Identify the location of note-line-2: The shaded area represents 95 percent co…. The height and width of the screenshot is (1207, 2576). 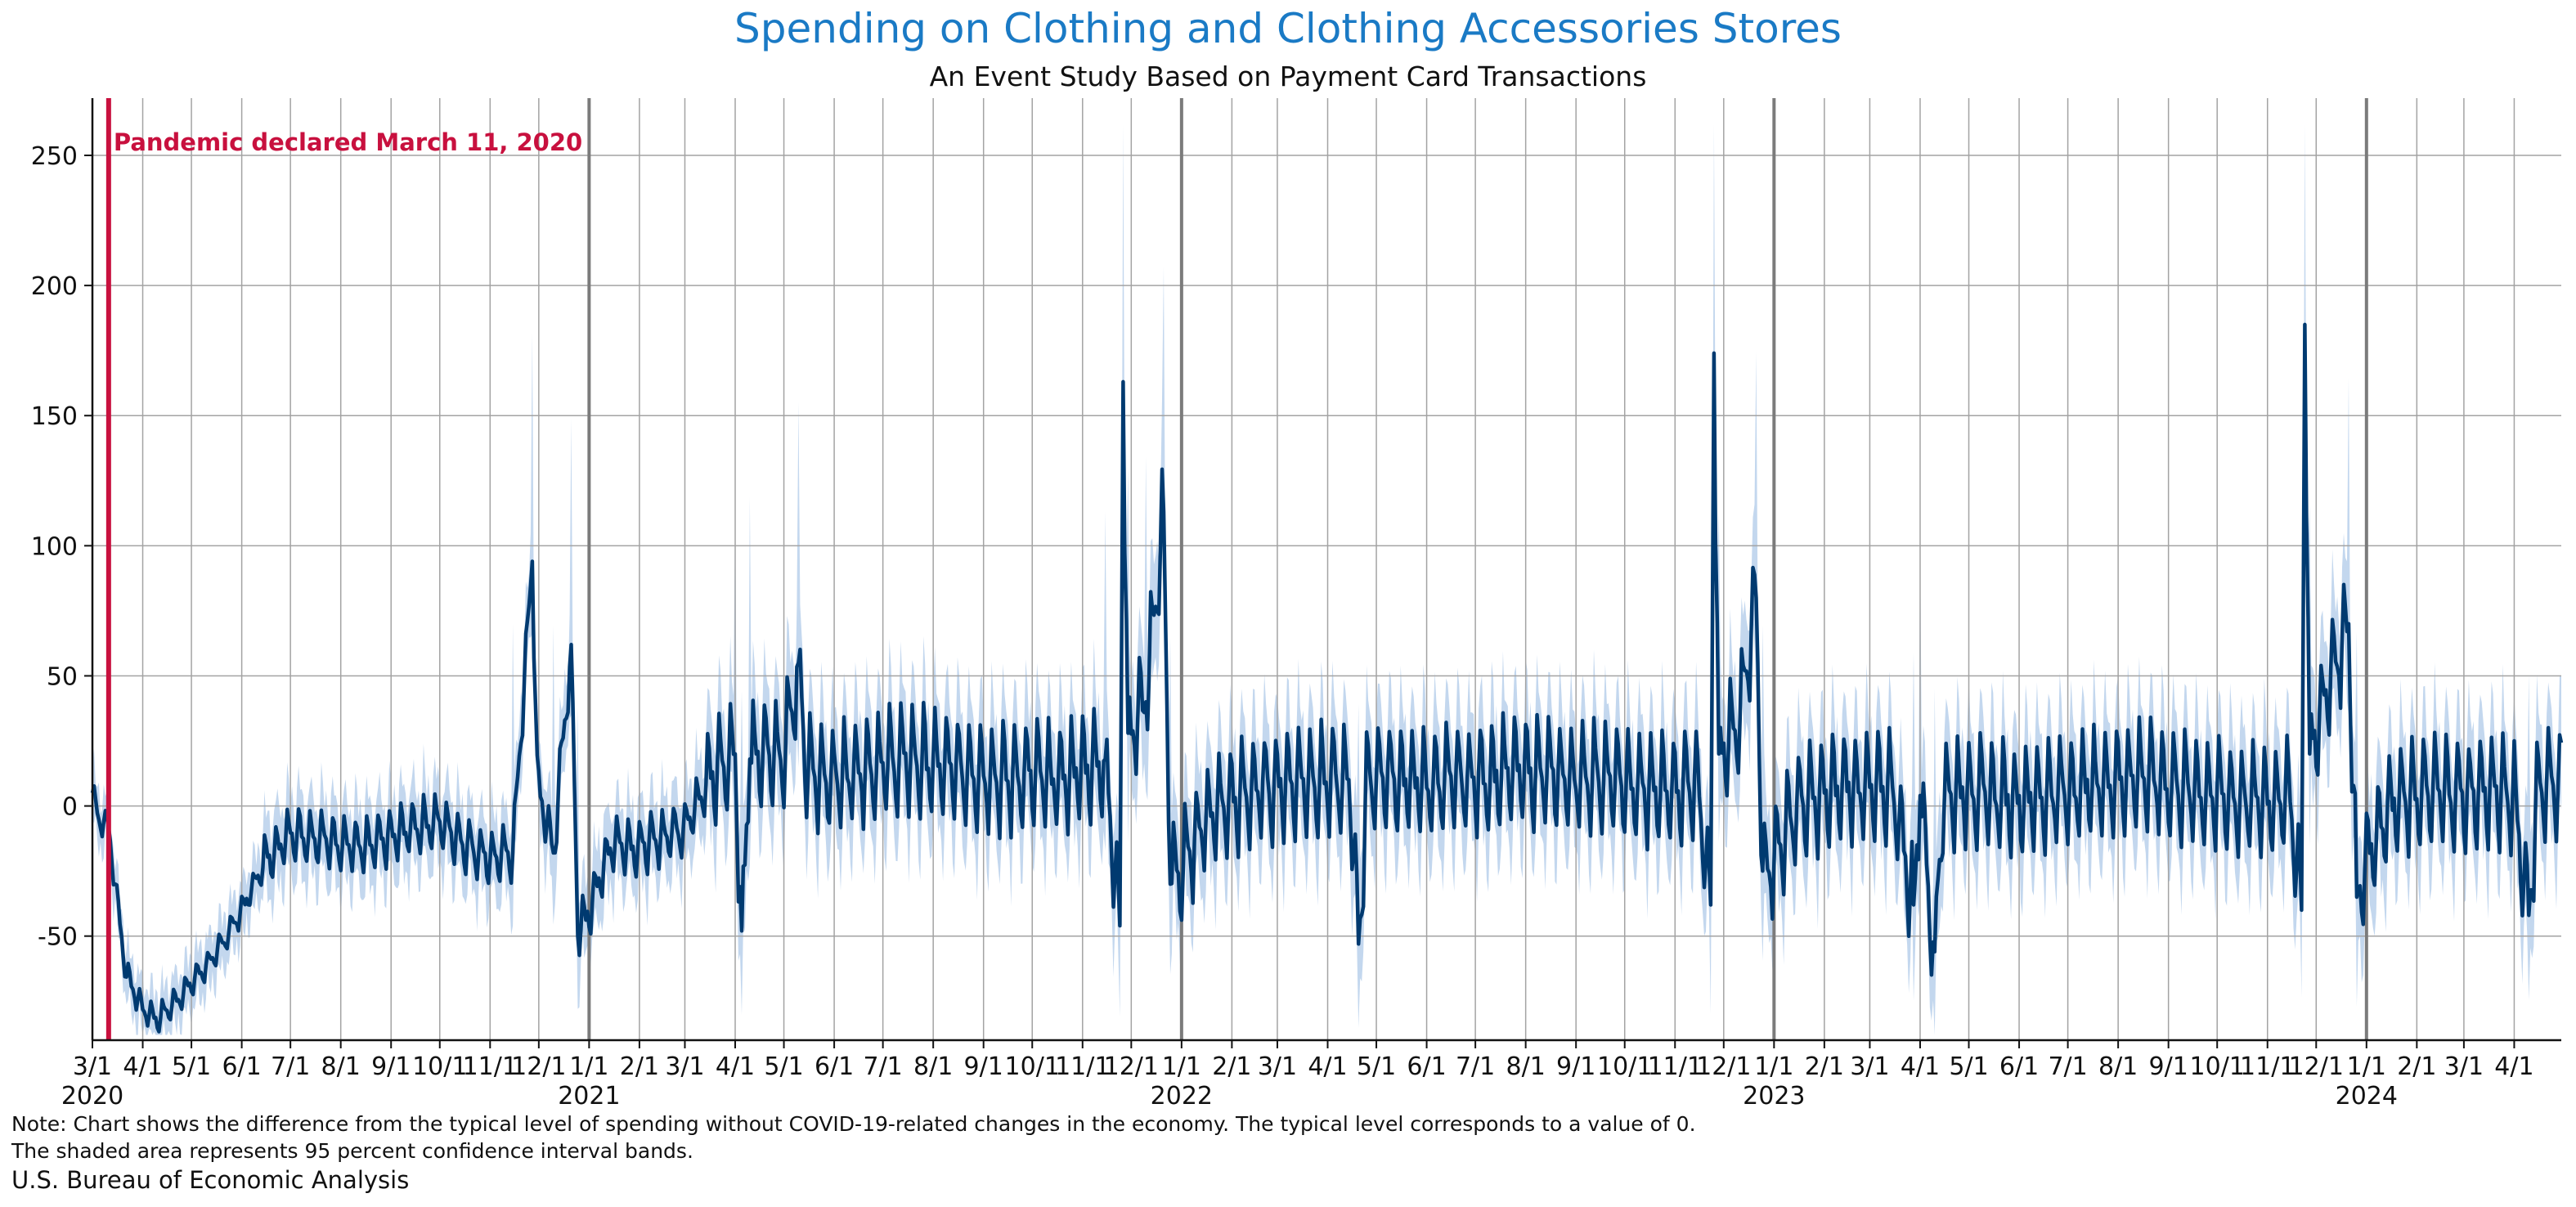
(352, 1151).